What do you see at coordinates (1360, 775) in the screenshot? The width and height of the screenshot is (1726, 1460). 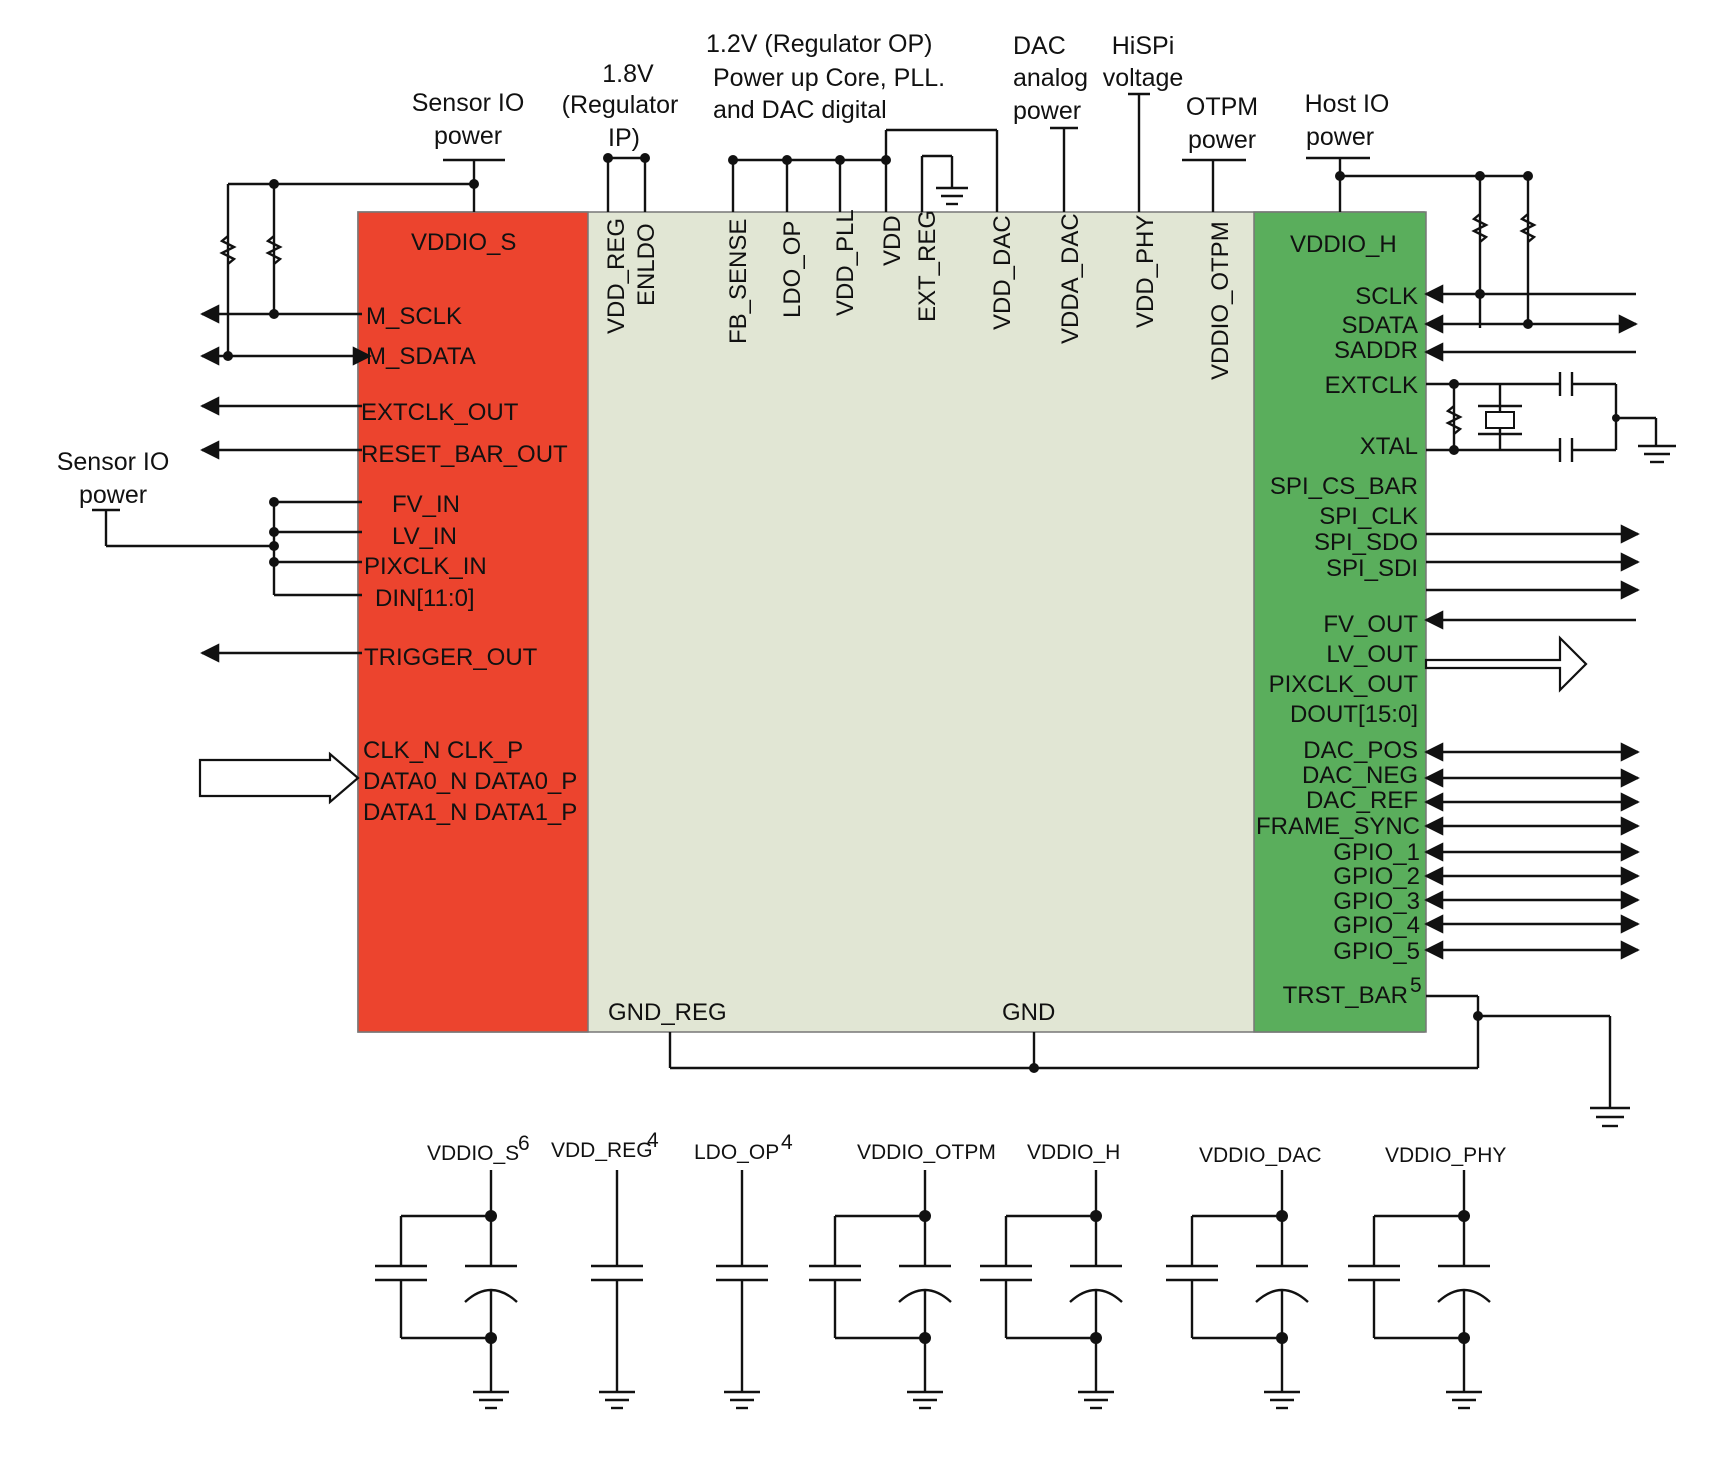 I see `svg-text: DAC_NEG` at bounding box center [1360, 775].